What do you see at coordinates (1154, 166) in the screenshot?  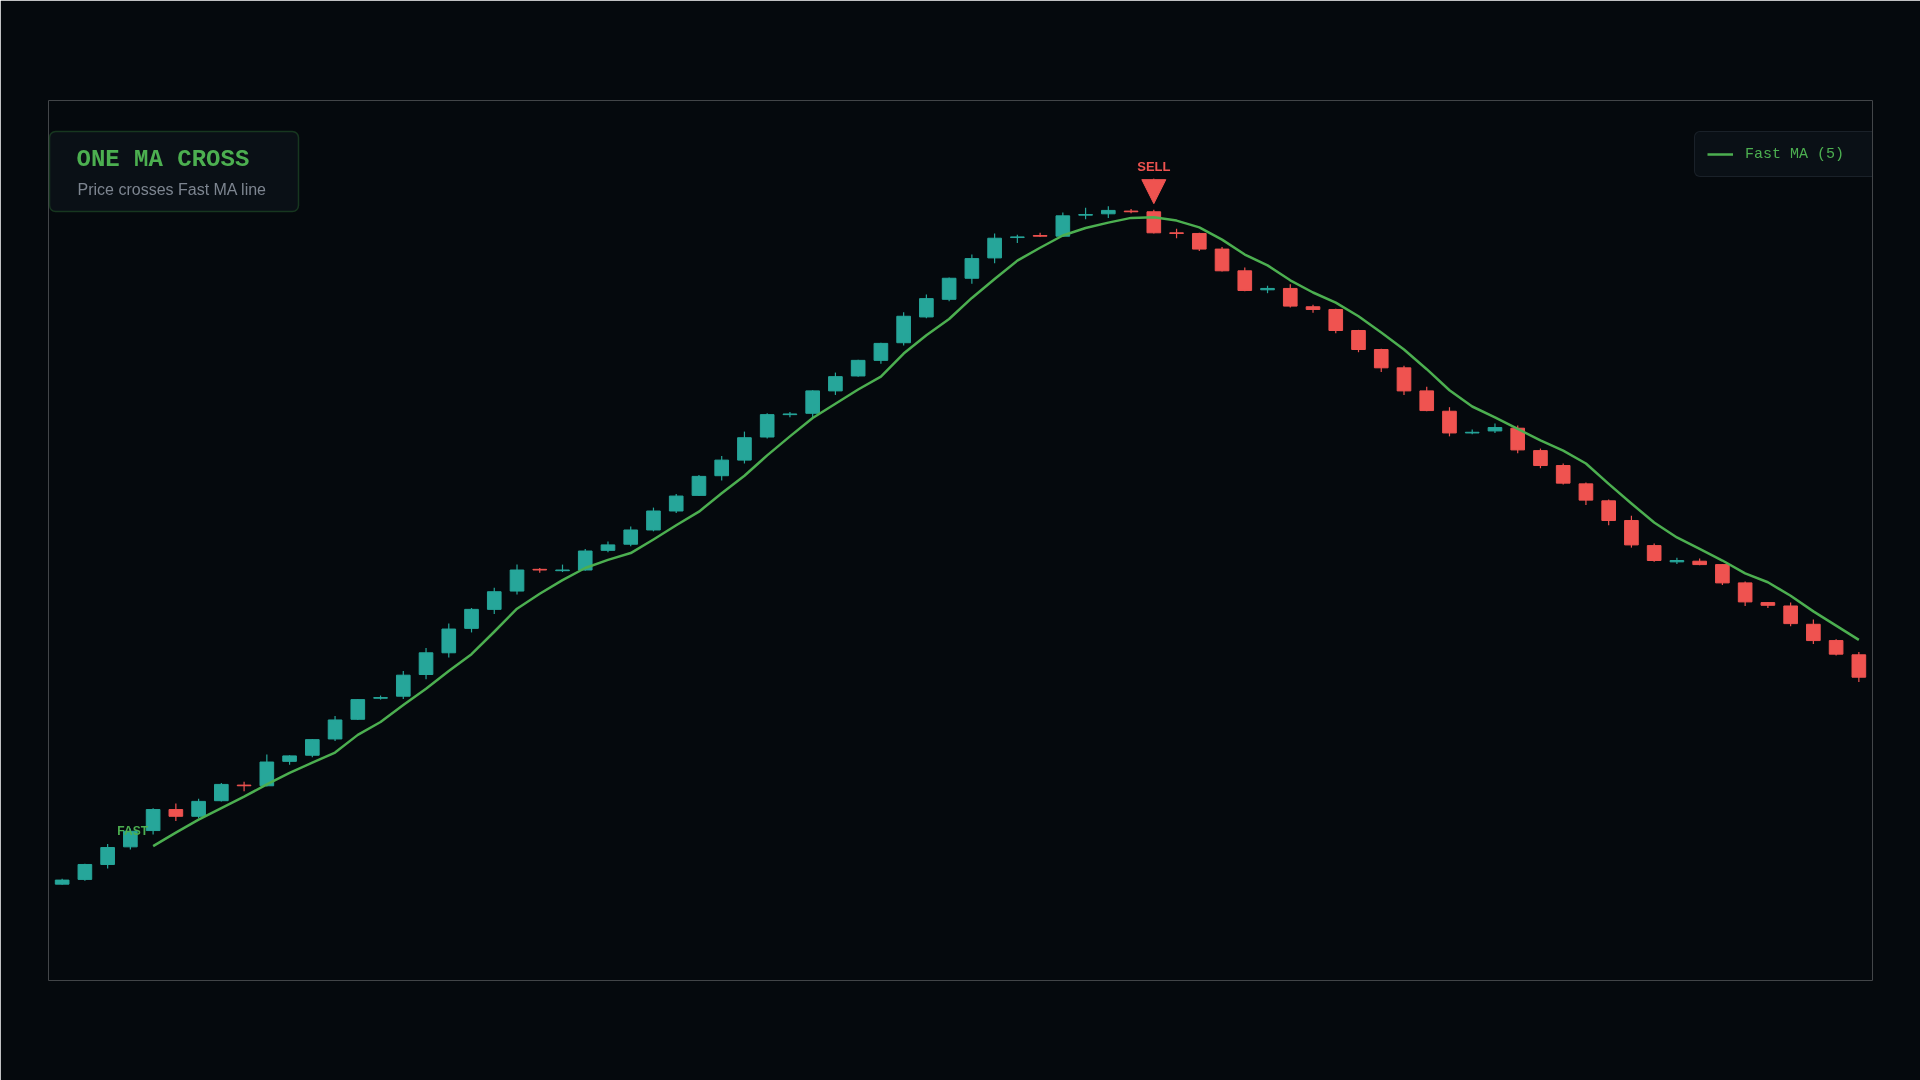 I see `text: SELL` at bounding box center [1154, 166].